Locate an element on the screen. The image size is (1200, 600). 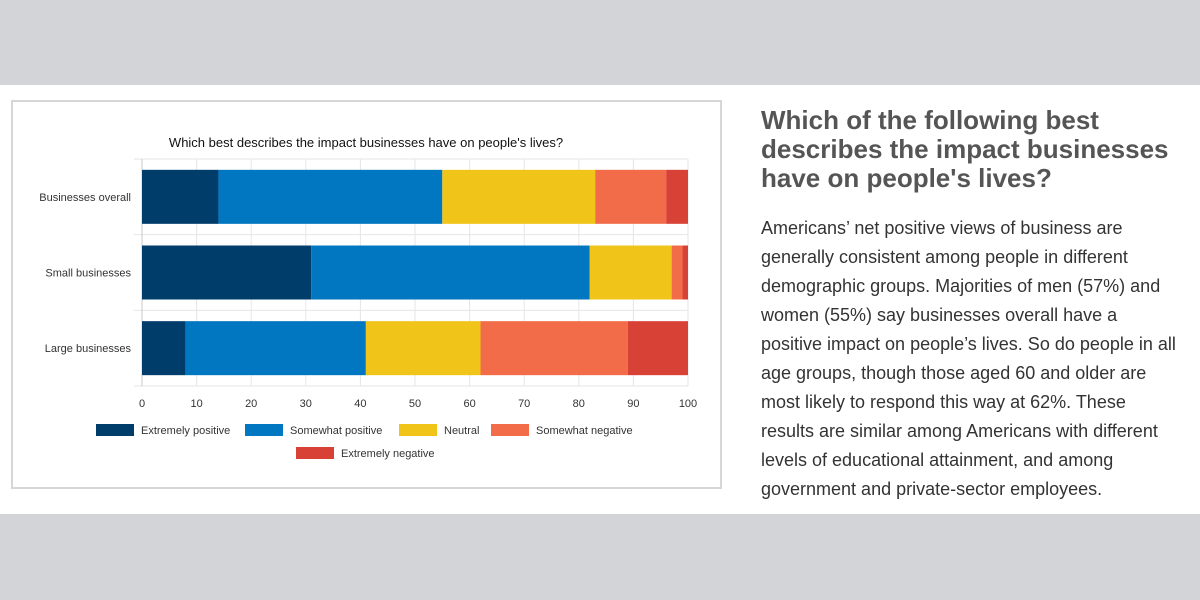
x-tick-label: 70 is located at coordinates (524, 404).